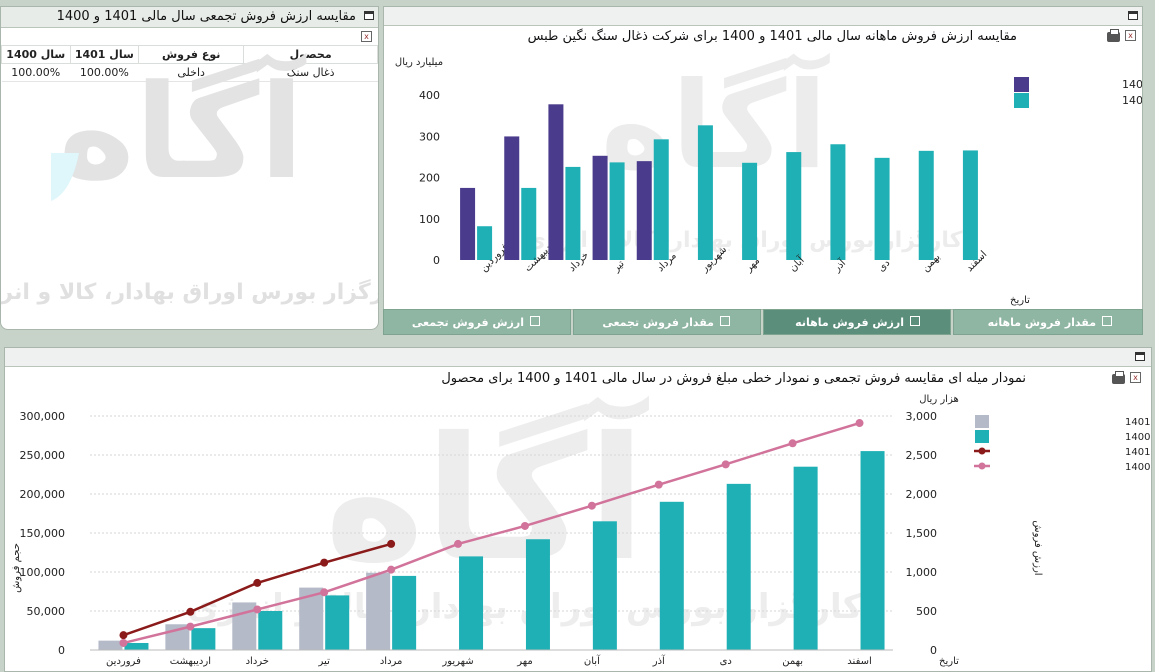 The image size is (1155, 672). What do you see at coordinates (43, 572) in the screenshot?
I see `y-left-tick-label: 100,000` at bounding box center [43, 572].